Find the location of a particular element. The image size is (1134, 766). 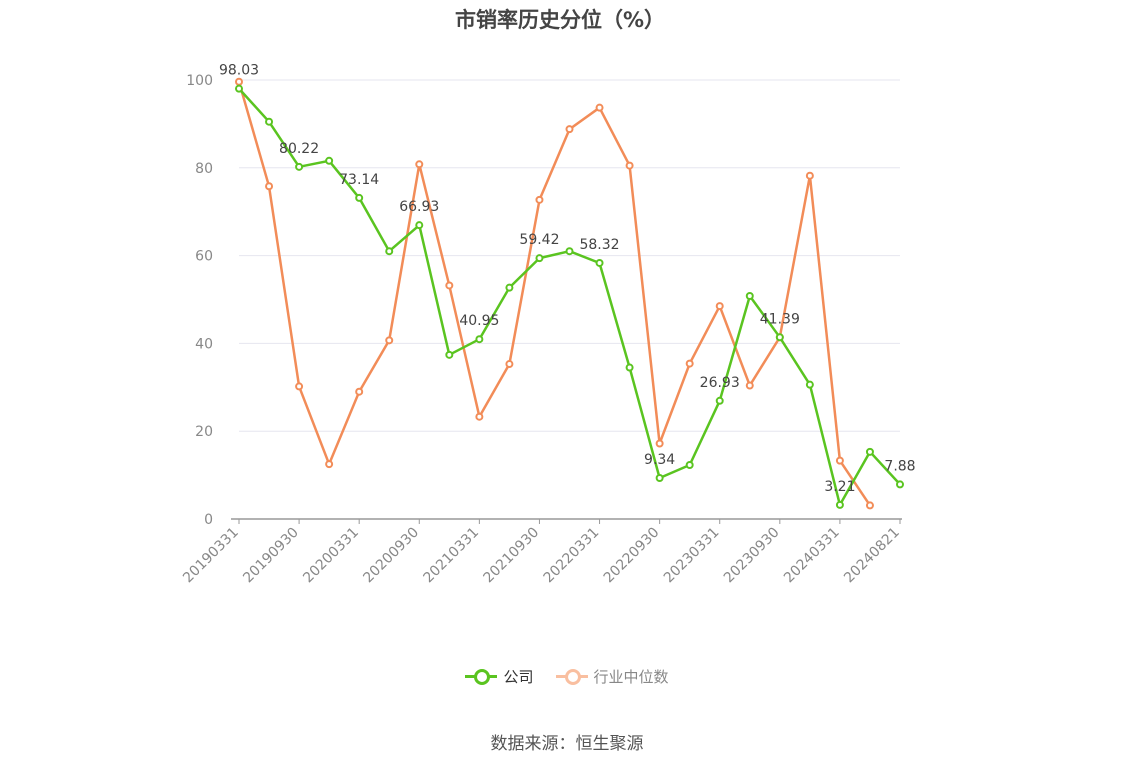

y-tick-label: 100 is located at coordinates (199, 81).